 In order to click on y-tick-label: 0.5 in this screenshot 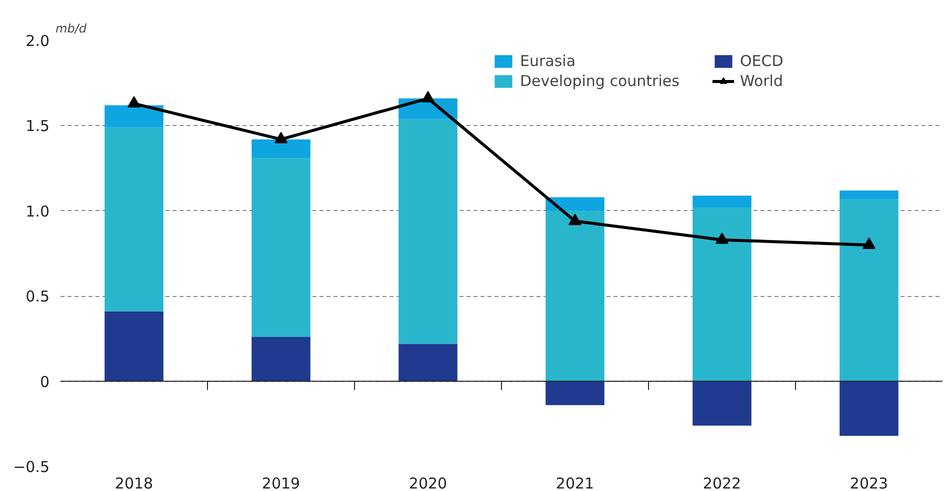, I will do `click(38, 297)`.